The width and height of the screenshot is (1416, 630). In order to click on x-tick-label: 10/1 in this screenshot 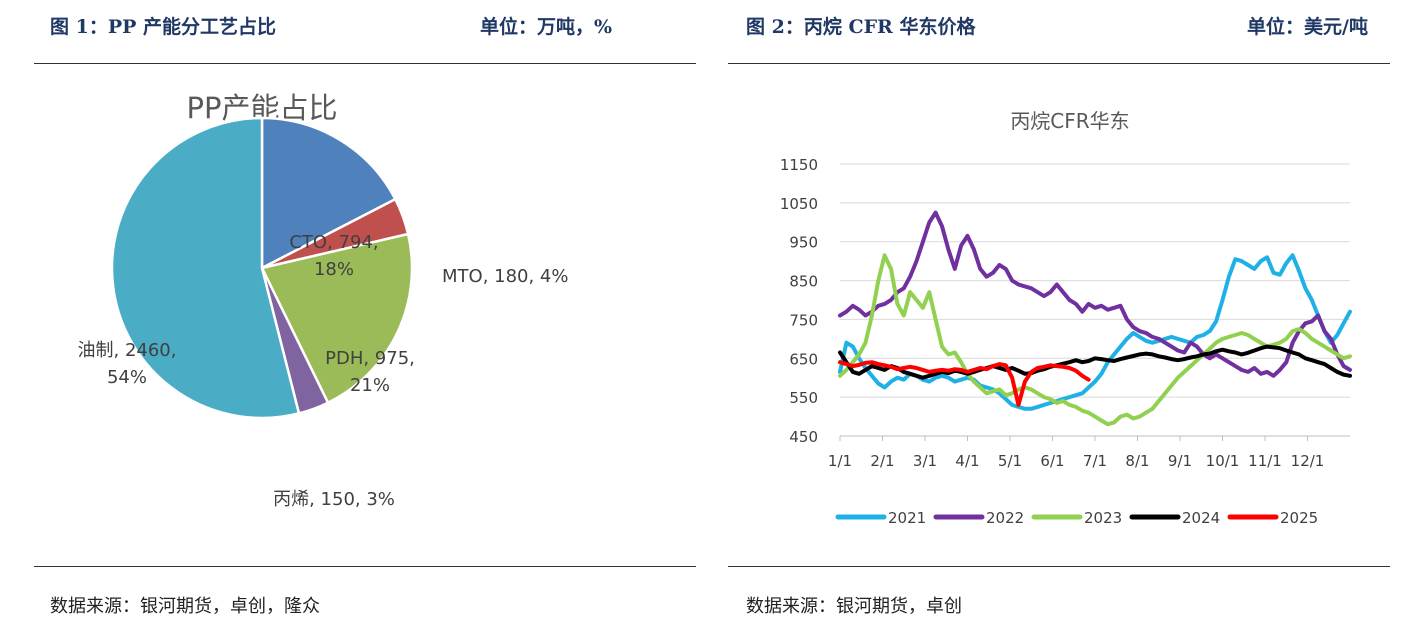, I will do `click(1223, 461)`.